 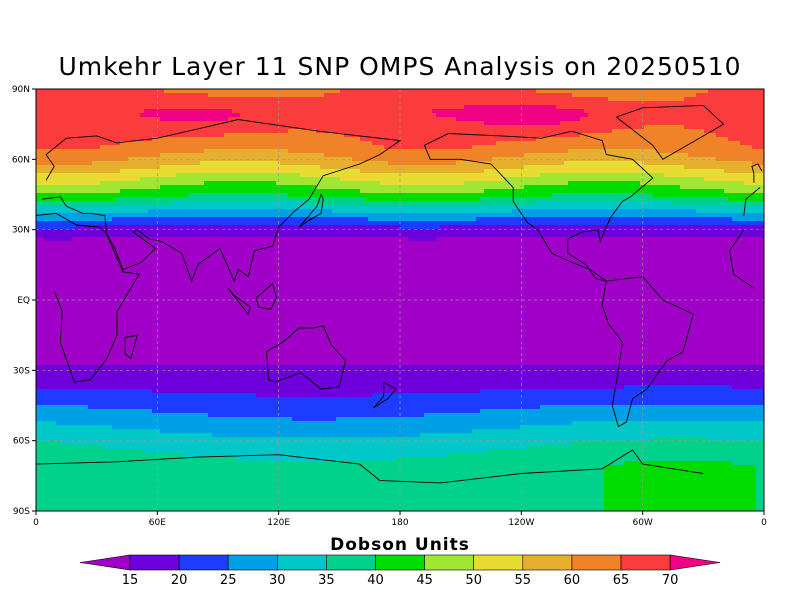 I want to click on colorbar-label: 20, so click(x=179, y=580).